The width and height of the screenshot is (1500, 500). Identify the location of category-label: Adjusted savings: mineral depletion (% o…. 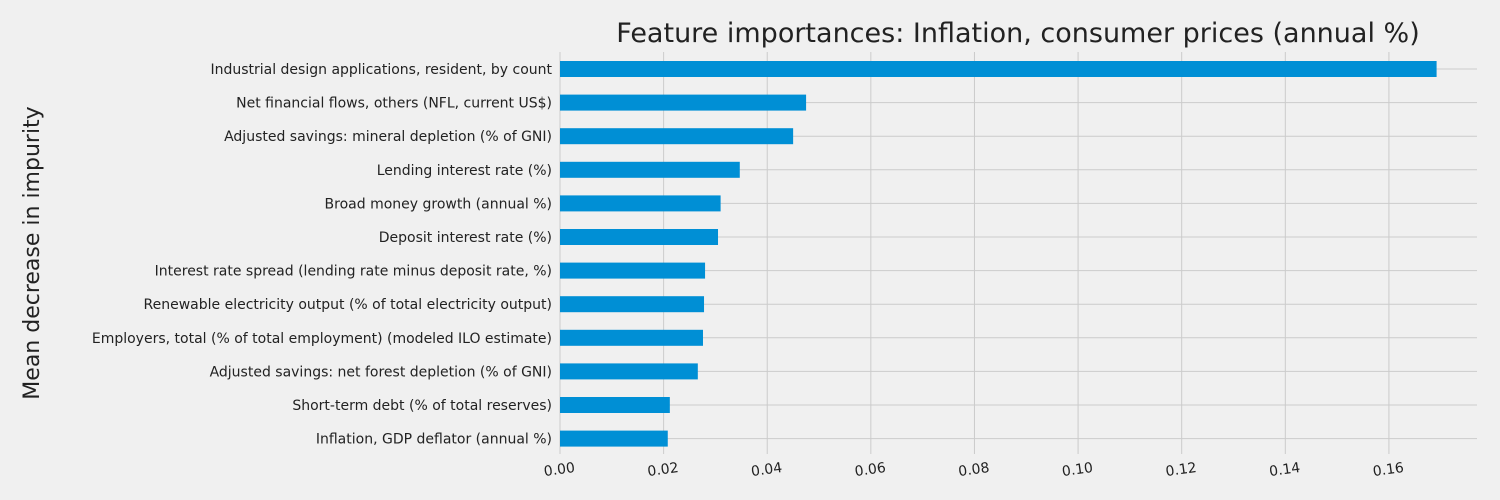
(388, 137).